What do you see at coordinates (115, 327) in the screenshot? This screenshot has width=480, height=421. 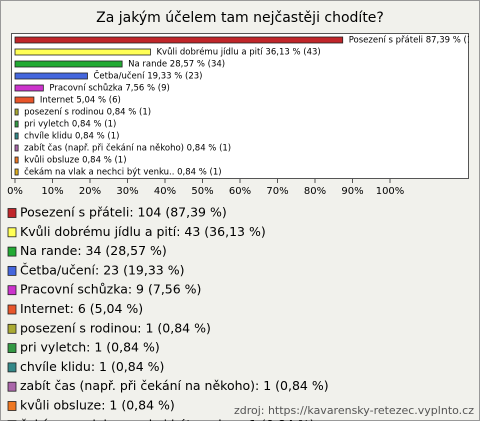 I see `legend-label: posezení s rodinou: 1 (0,84 %)` at bounding box center [115, 327].